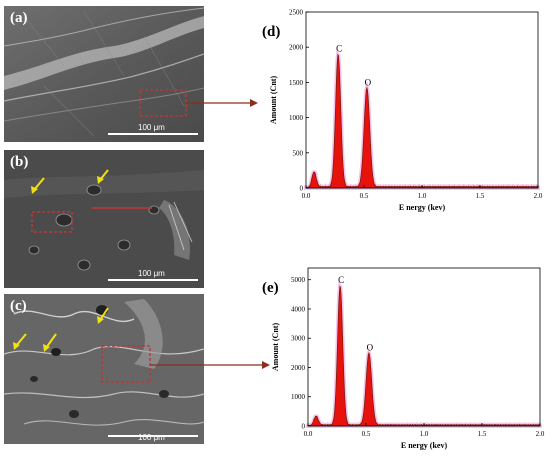 The width and height of the screenshot is (550, 461). I want to click on x-tick-label-e-3: 1.5, so click(482, 434).